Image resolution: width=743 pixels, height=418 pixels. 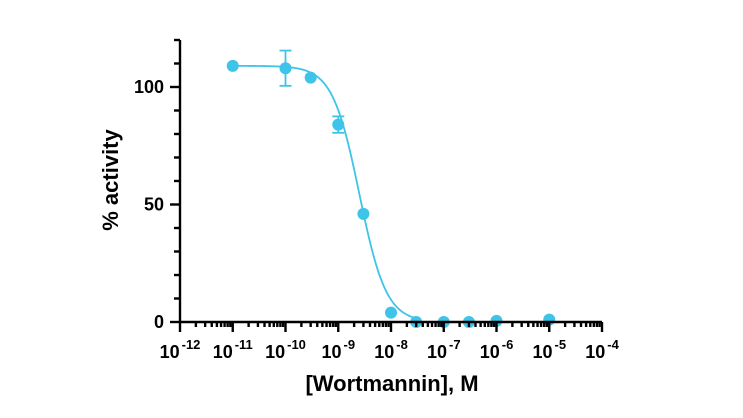 What do you see at coordinates (154, 205) in the screenshot?
I see `y-tick-label: 50` at bounding box center [154, 205].